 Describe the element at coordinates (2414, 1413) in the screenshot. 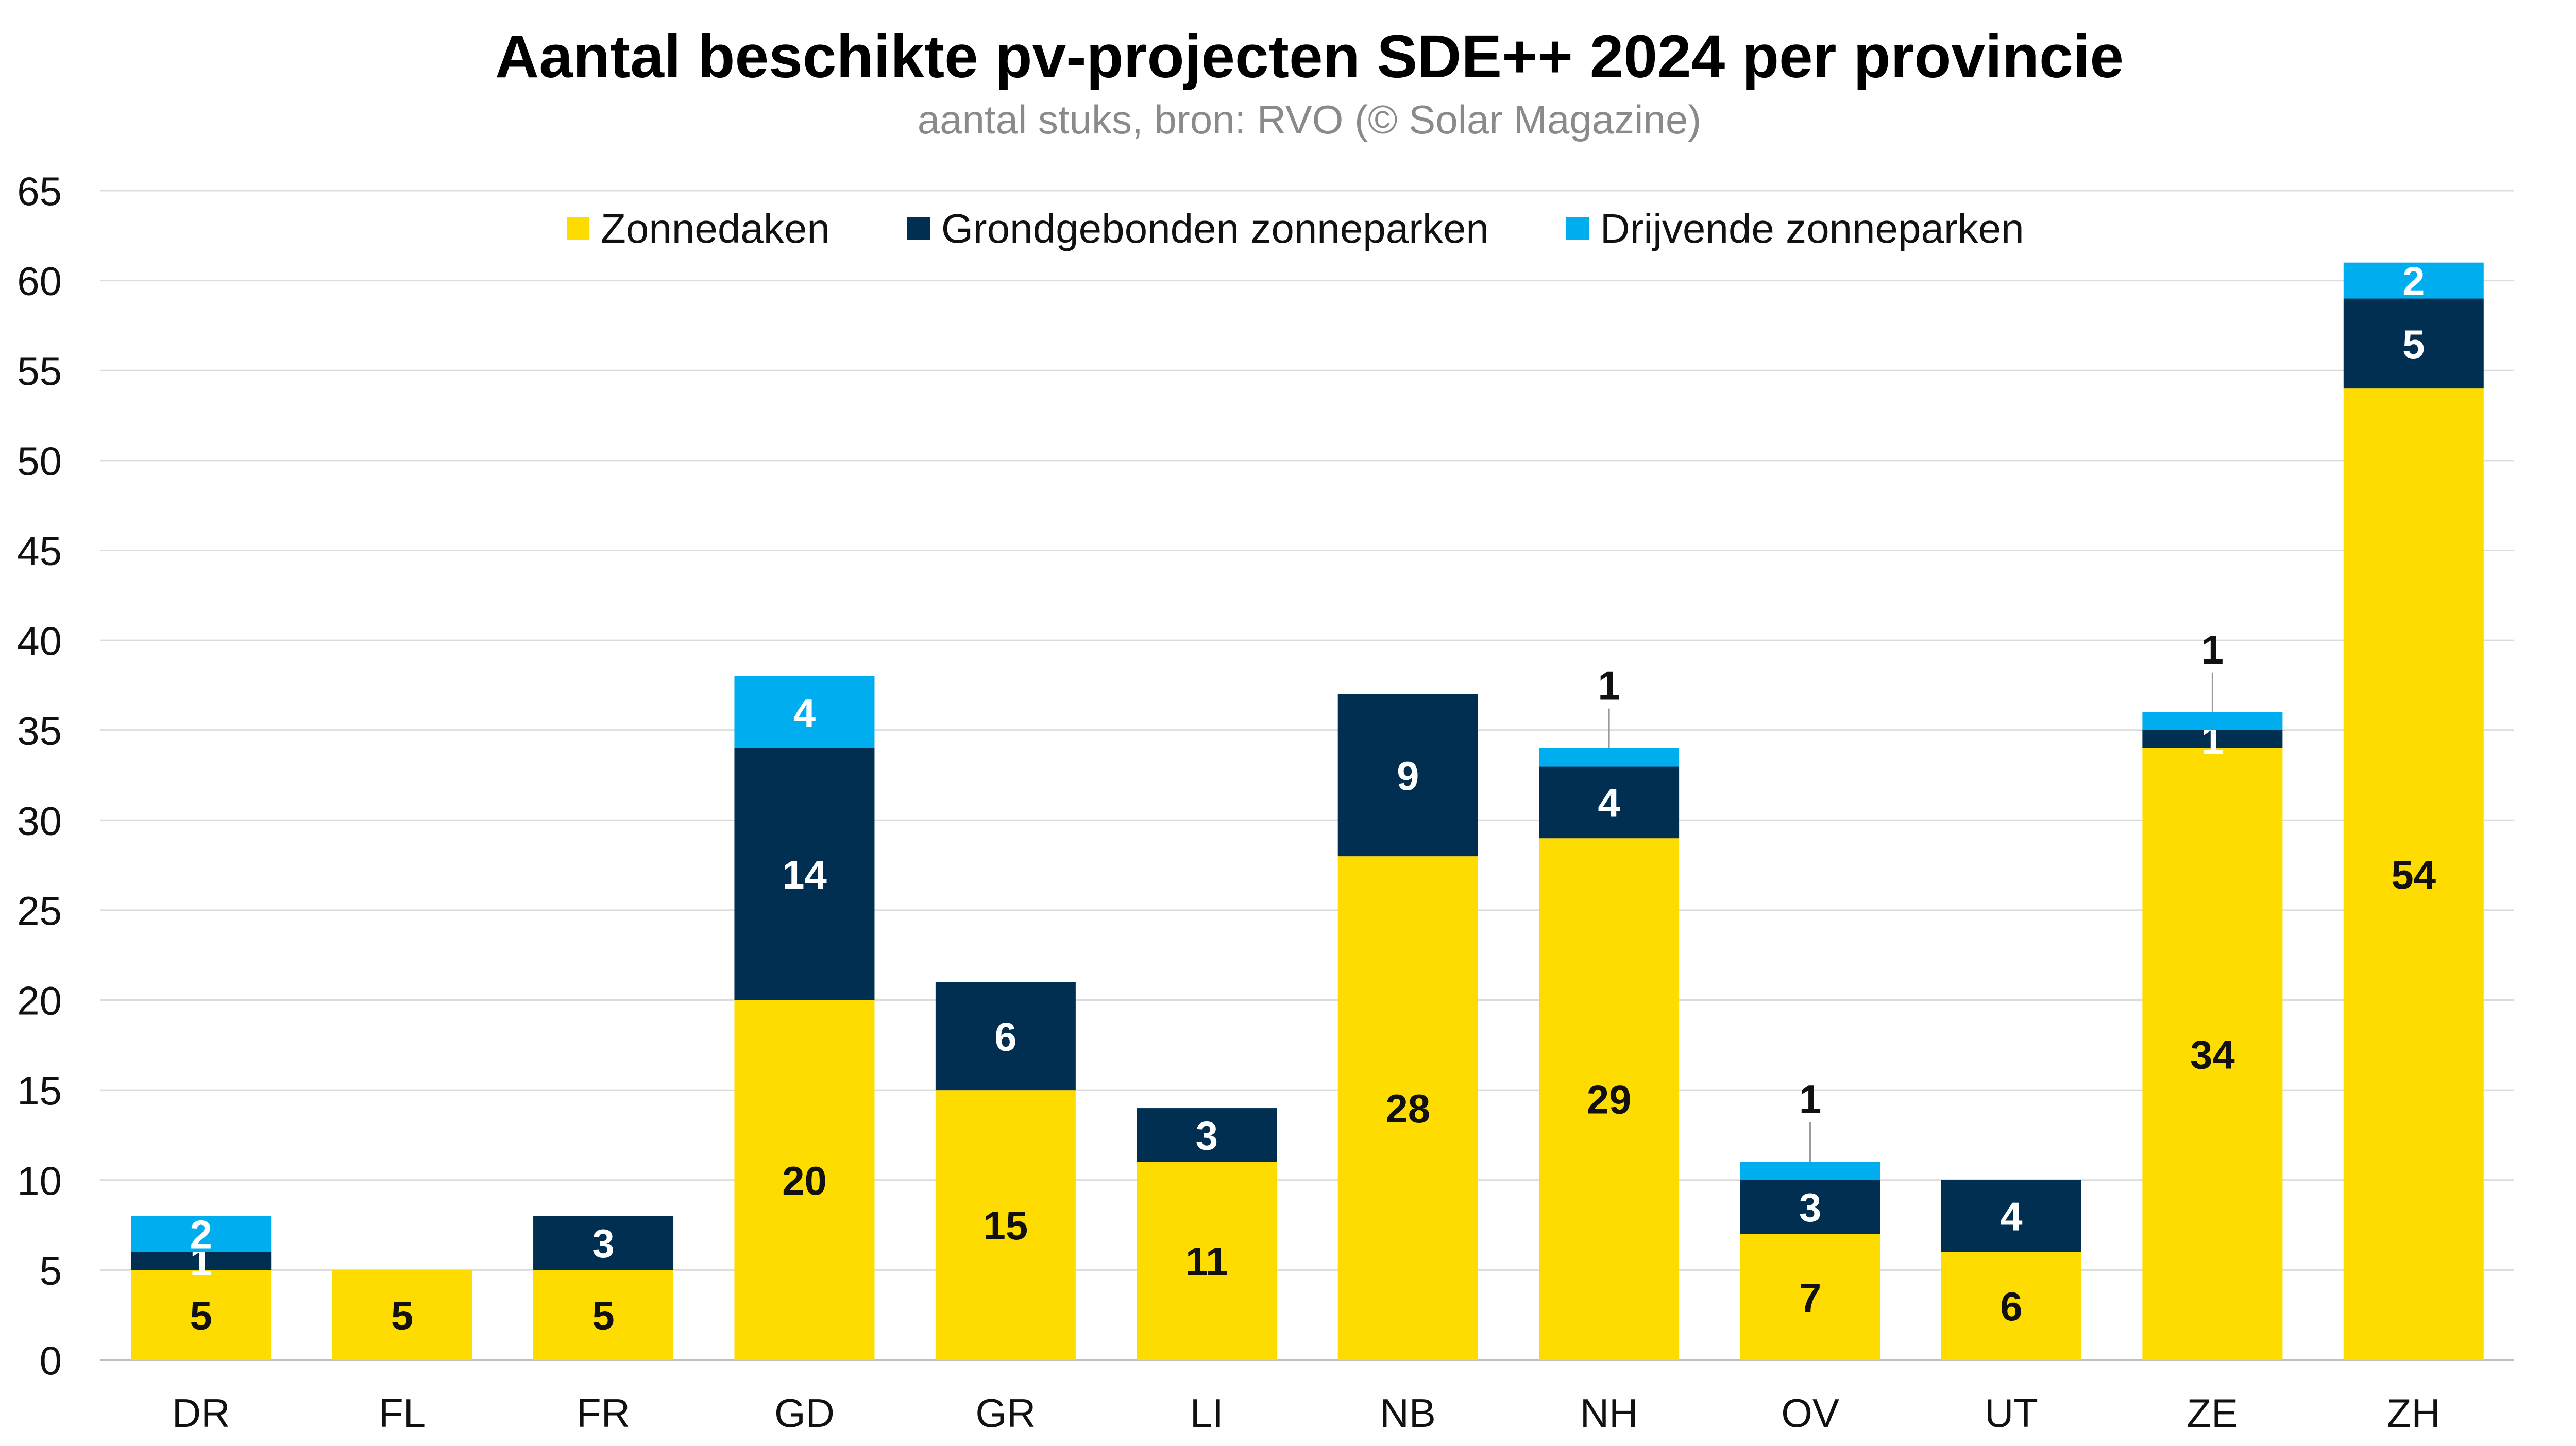

I see `x-tick-label: ZH` at that location.